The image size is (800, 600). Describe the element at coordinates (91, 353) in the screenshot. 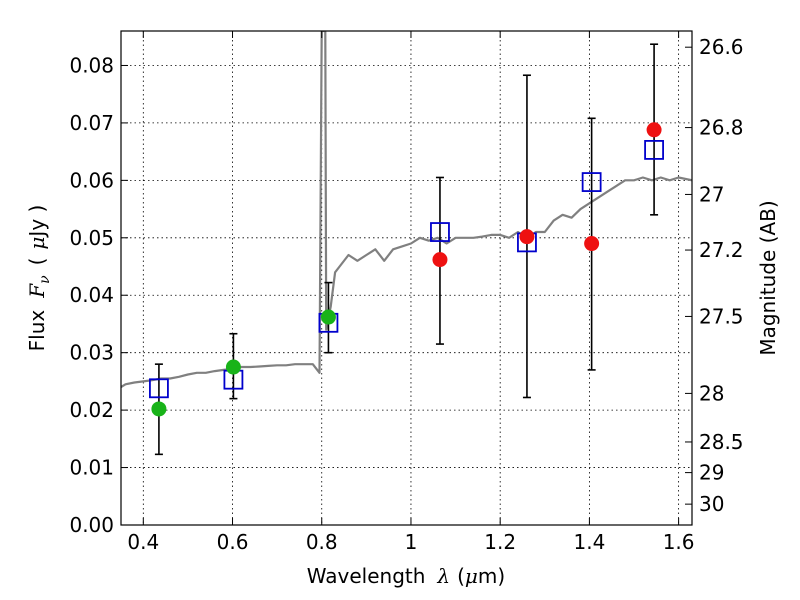

I see `y-tick-label: 0.03` at that location.